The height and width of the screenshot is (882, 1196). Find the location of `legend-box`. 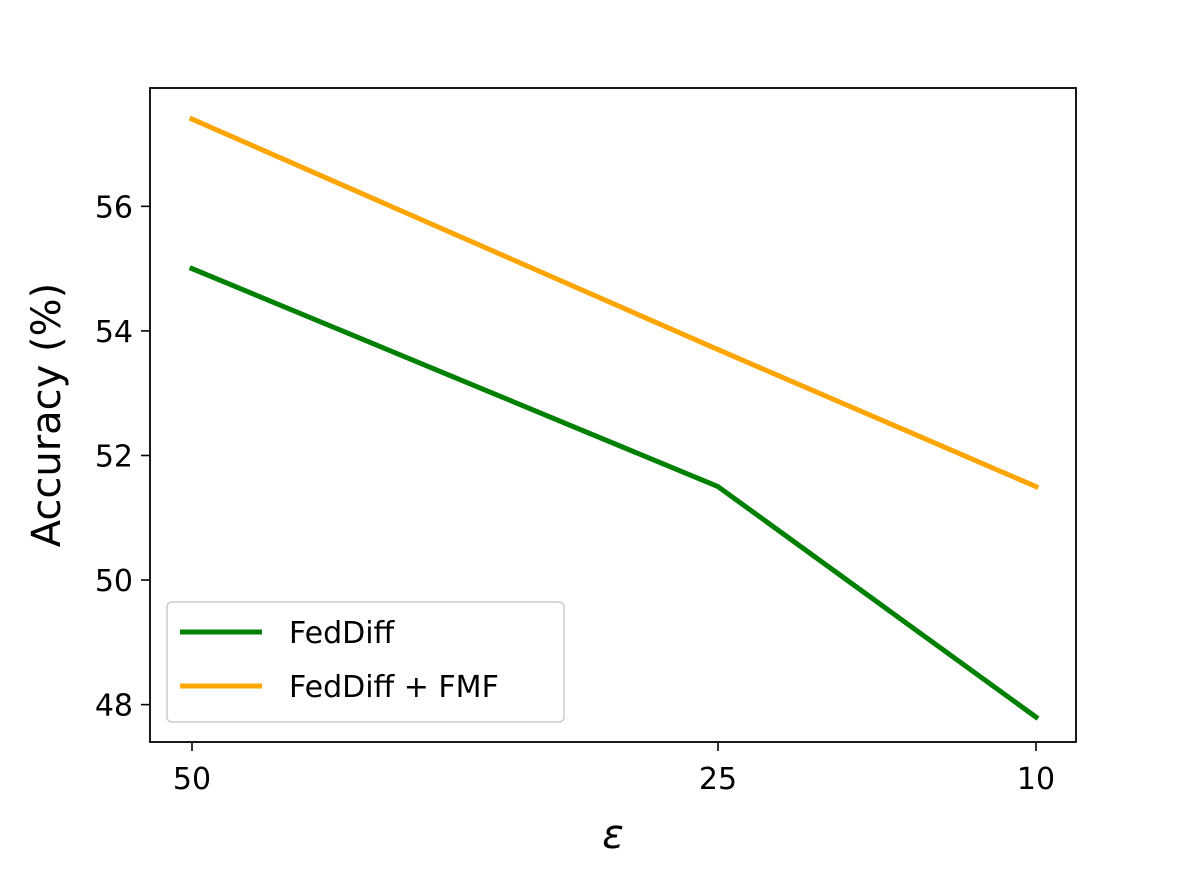

legend-box is located at coordinates (365, 662).